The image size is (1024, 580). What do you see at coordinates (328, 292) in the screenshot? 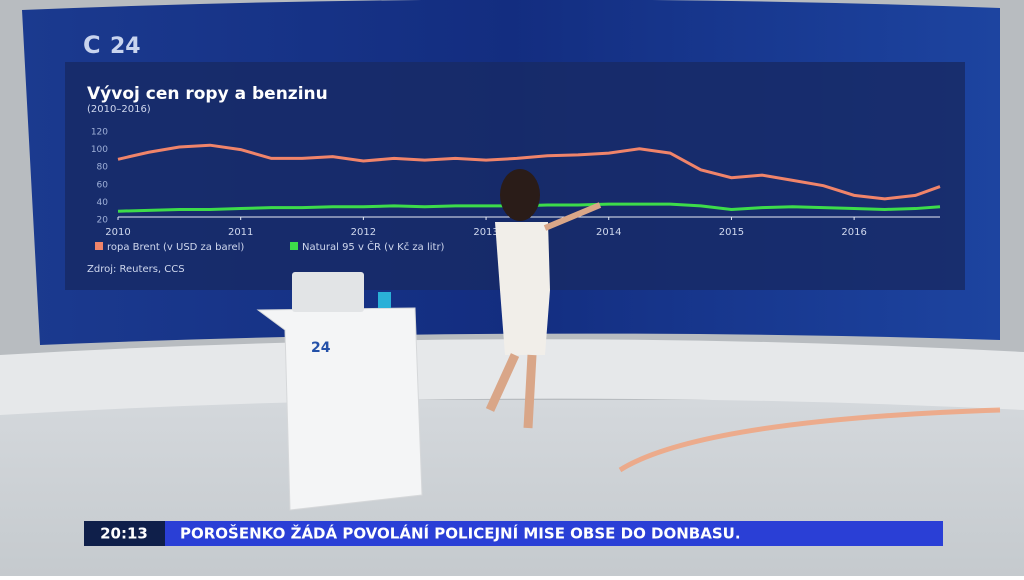
I see `laptop` at bounding box center [328, 292].